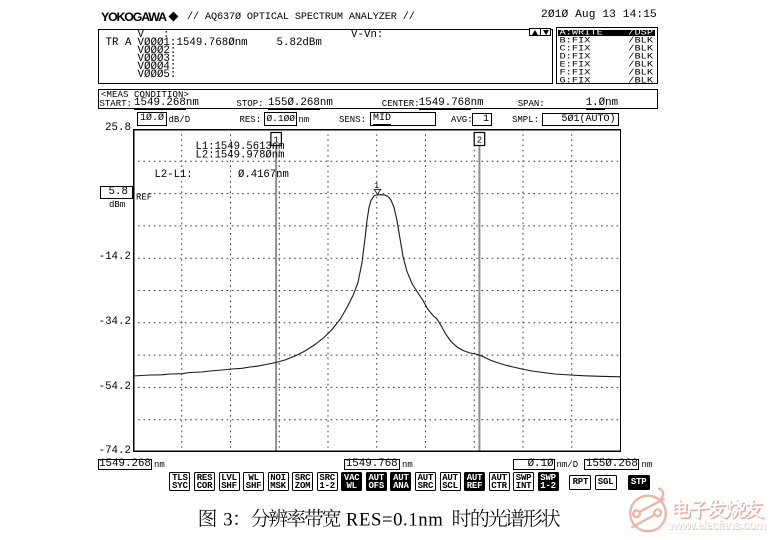 The height and width of the screenshot is (540, 777). I want to click on svg-text: REF, so click(144, 197).